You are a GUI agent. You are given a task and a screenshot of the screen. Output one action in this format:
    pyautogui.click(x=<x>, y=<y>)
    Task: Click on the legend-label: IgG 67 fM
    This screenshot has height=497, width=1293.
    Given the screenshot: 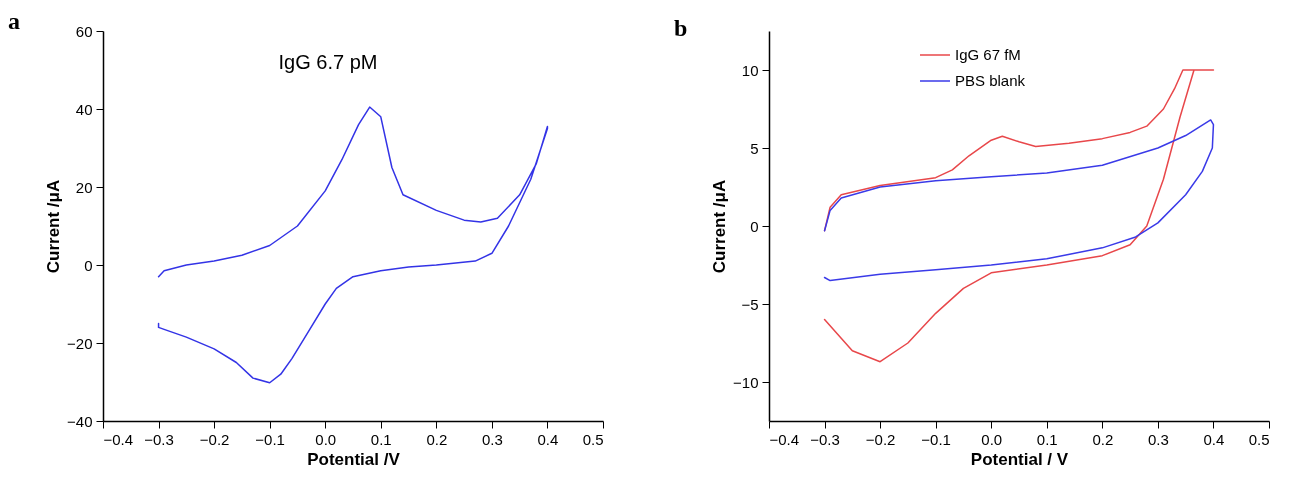 What is the action you would take?
    pyautogui.click(x=988, y=54)
    